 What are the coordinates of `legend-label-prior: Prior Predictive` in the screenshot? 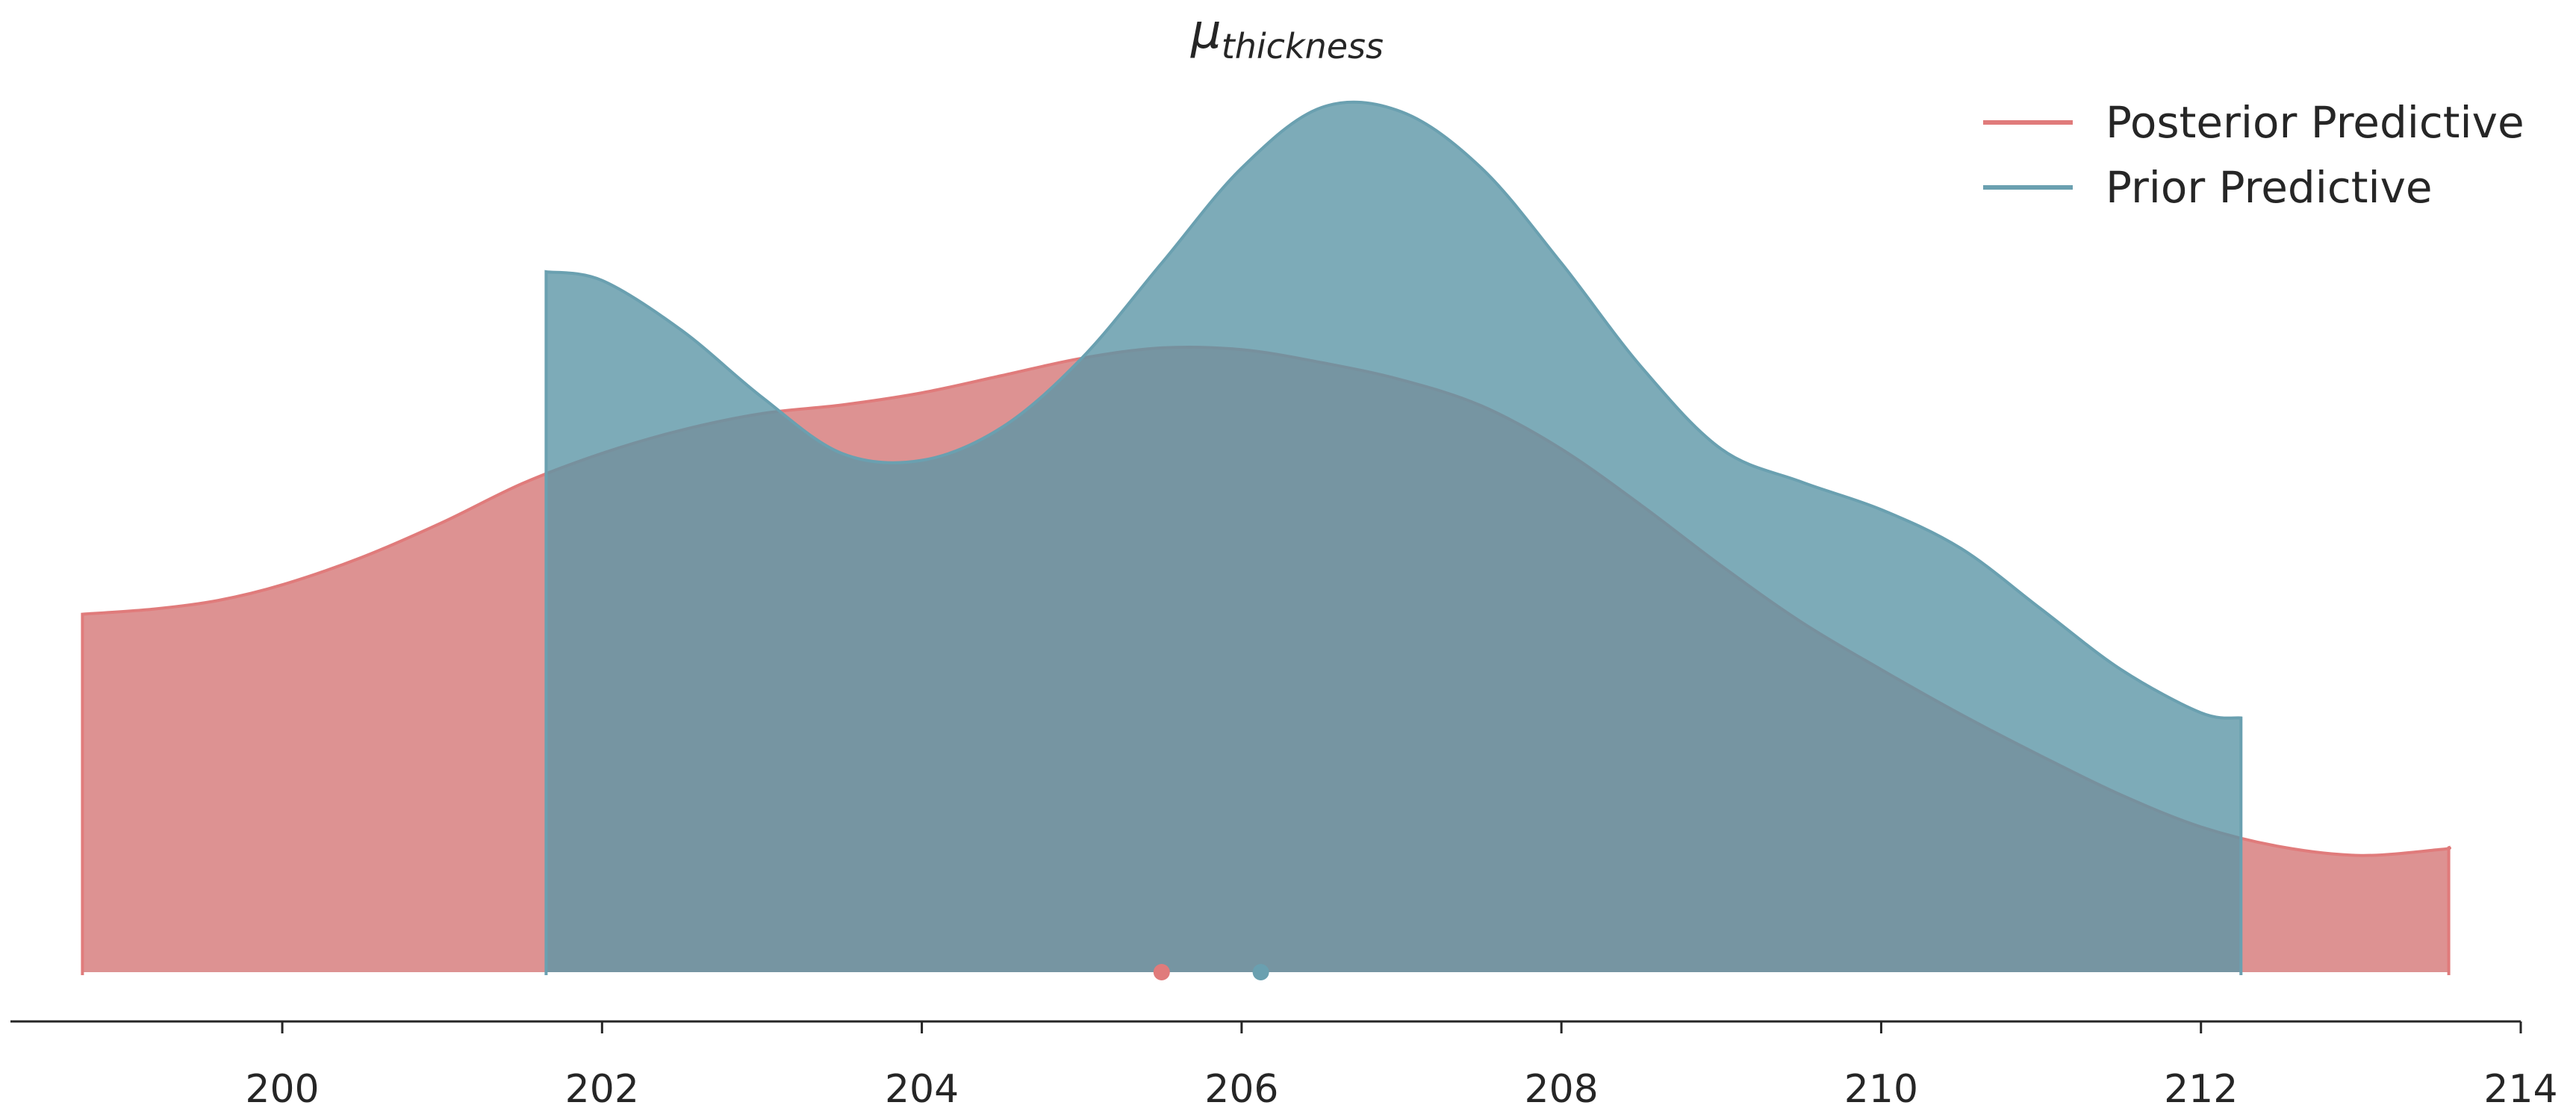 It's located at (2269, 187).